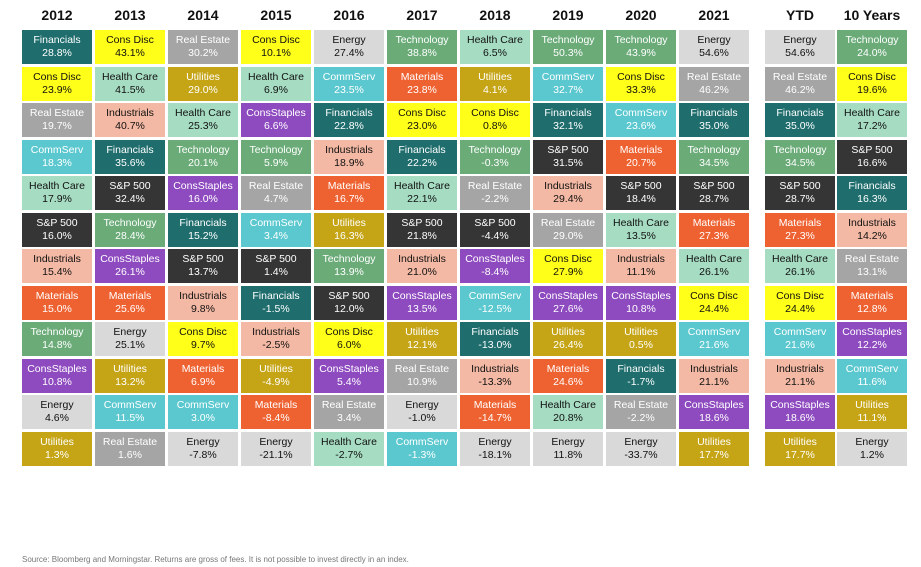 This screenshot has height=567, width=921. Describe the element at coordinates (568, 89) in the screenshot. I see `return-value: 32.7%` at that location.